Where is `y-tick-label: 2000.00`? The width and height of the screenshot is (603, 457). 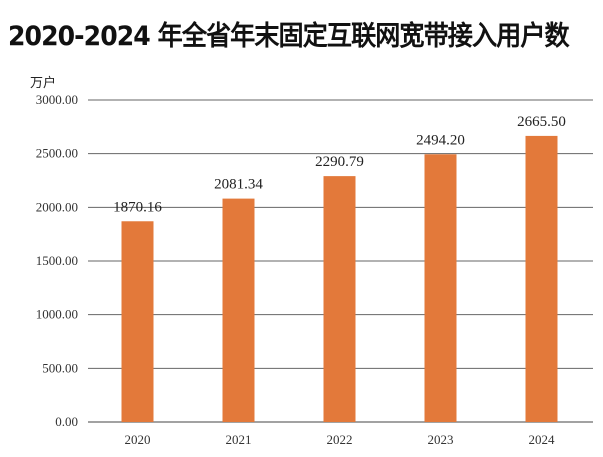 y-tick-label: 2000.00 is located at coordinates (57, 206).